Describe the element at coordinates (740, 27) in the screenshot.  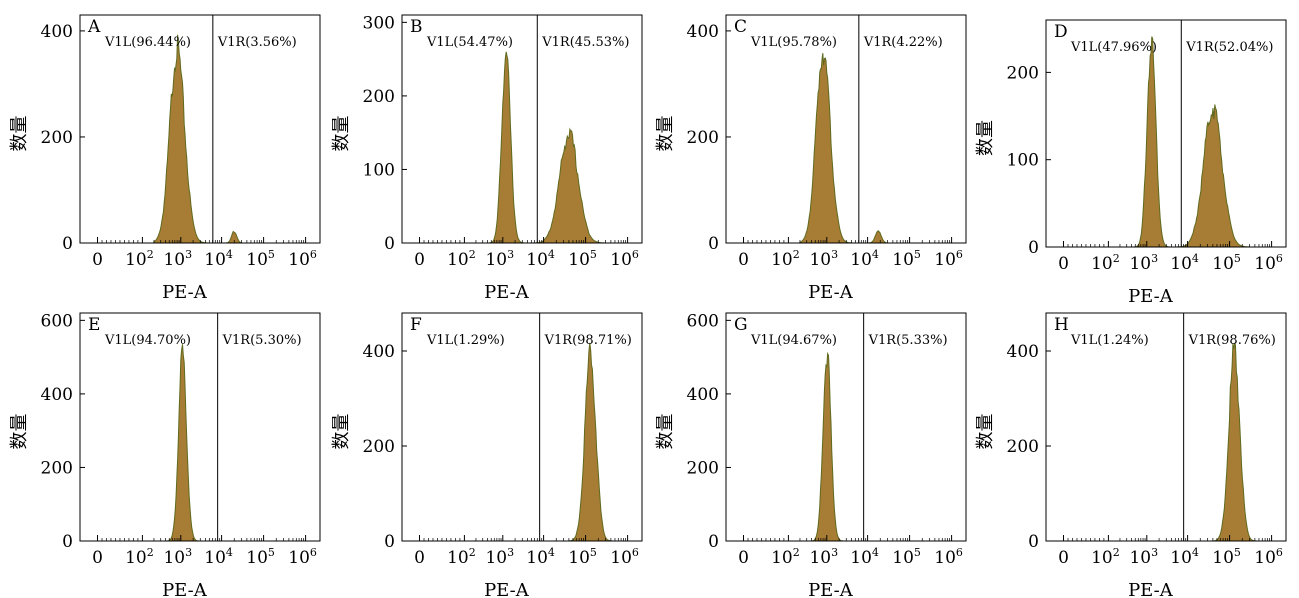
I see `panel-letter: C` at that location.